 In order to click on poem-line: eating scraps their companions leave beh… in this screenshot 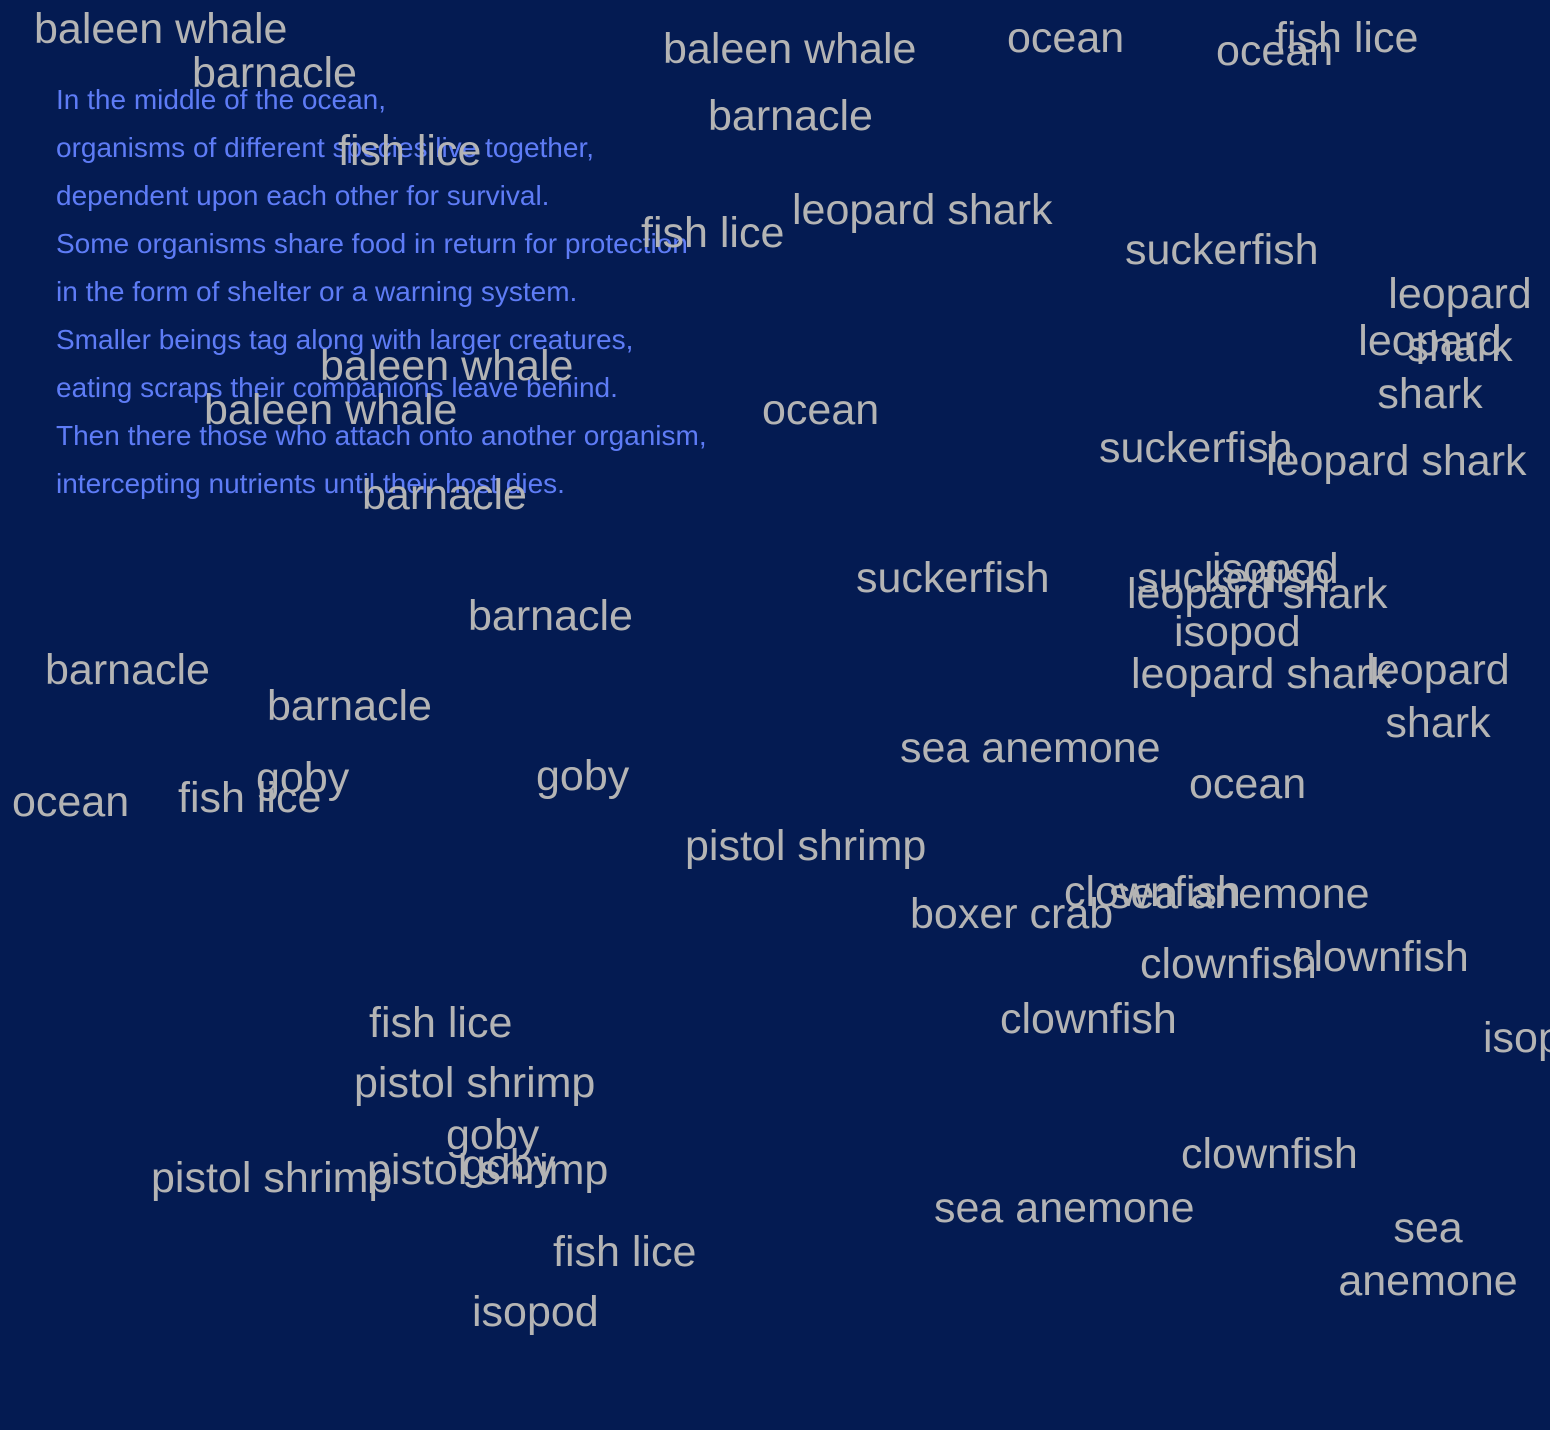, I will do `click(337, 387)`.